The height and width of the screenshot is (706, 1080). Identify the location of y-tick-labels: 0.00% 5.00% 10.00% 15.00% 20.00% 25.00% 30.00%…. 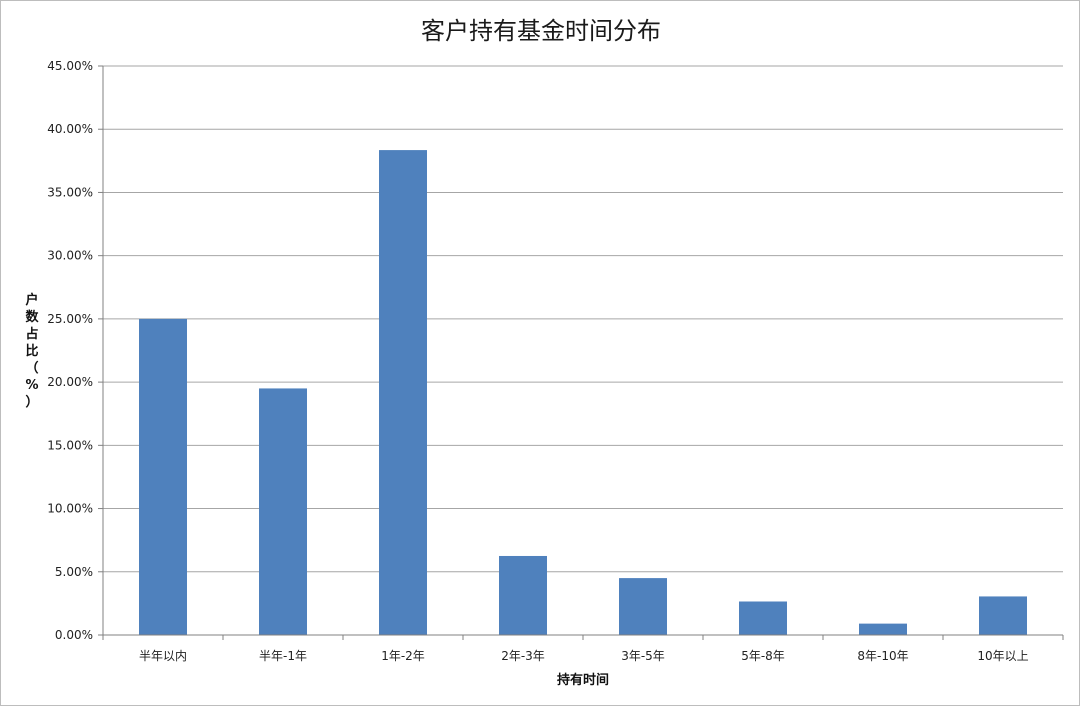
(70, 350).